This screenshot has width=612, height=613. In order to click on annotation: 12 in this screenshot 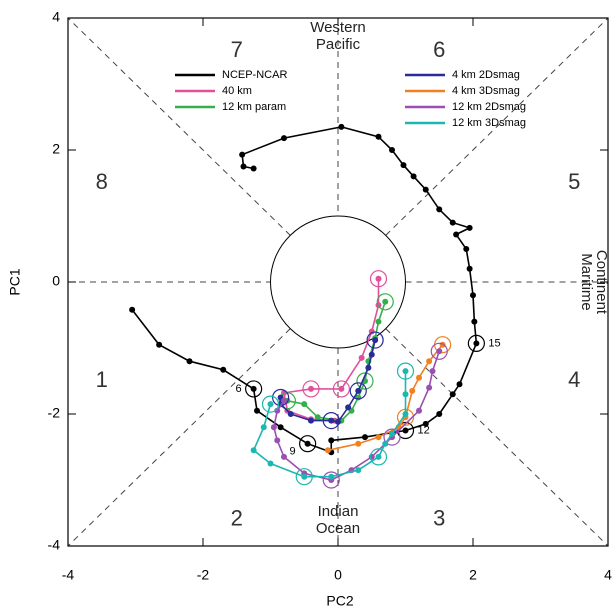, I will do `click(424, 430)`.